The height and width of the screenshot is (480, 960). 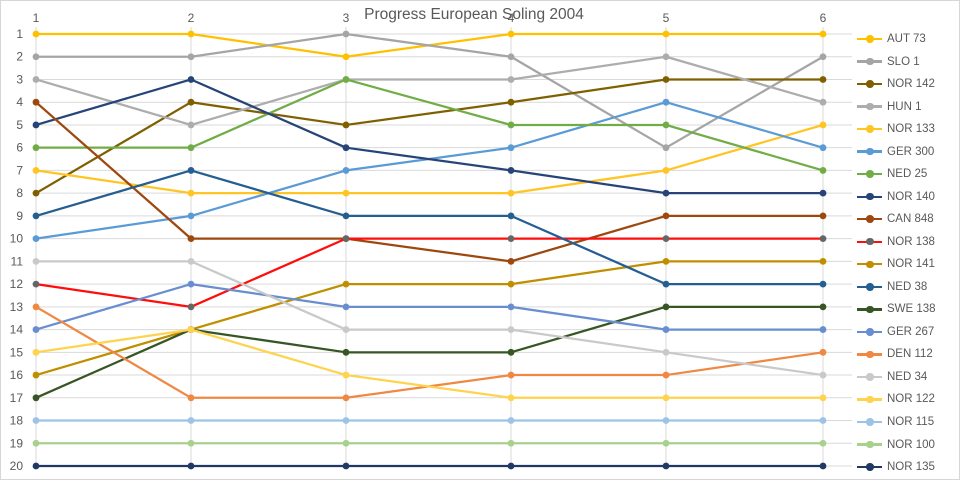 What do you see at coordinates (911, 309) in the screenshot?
I see `legend-label: SWE 138` at bounding box center [911, 309].